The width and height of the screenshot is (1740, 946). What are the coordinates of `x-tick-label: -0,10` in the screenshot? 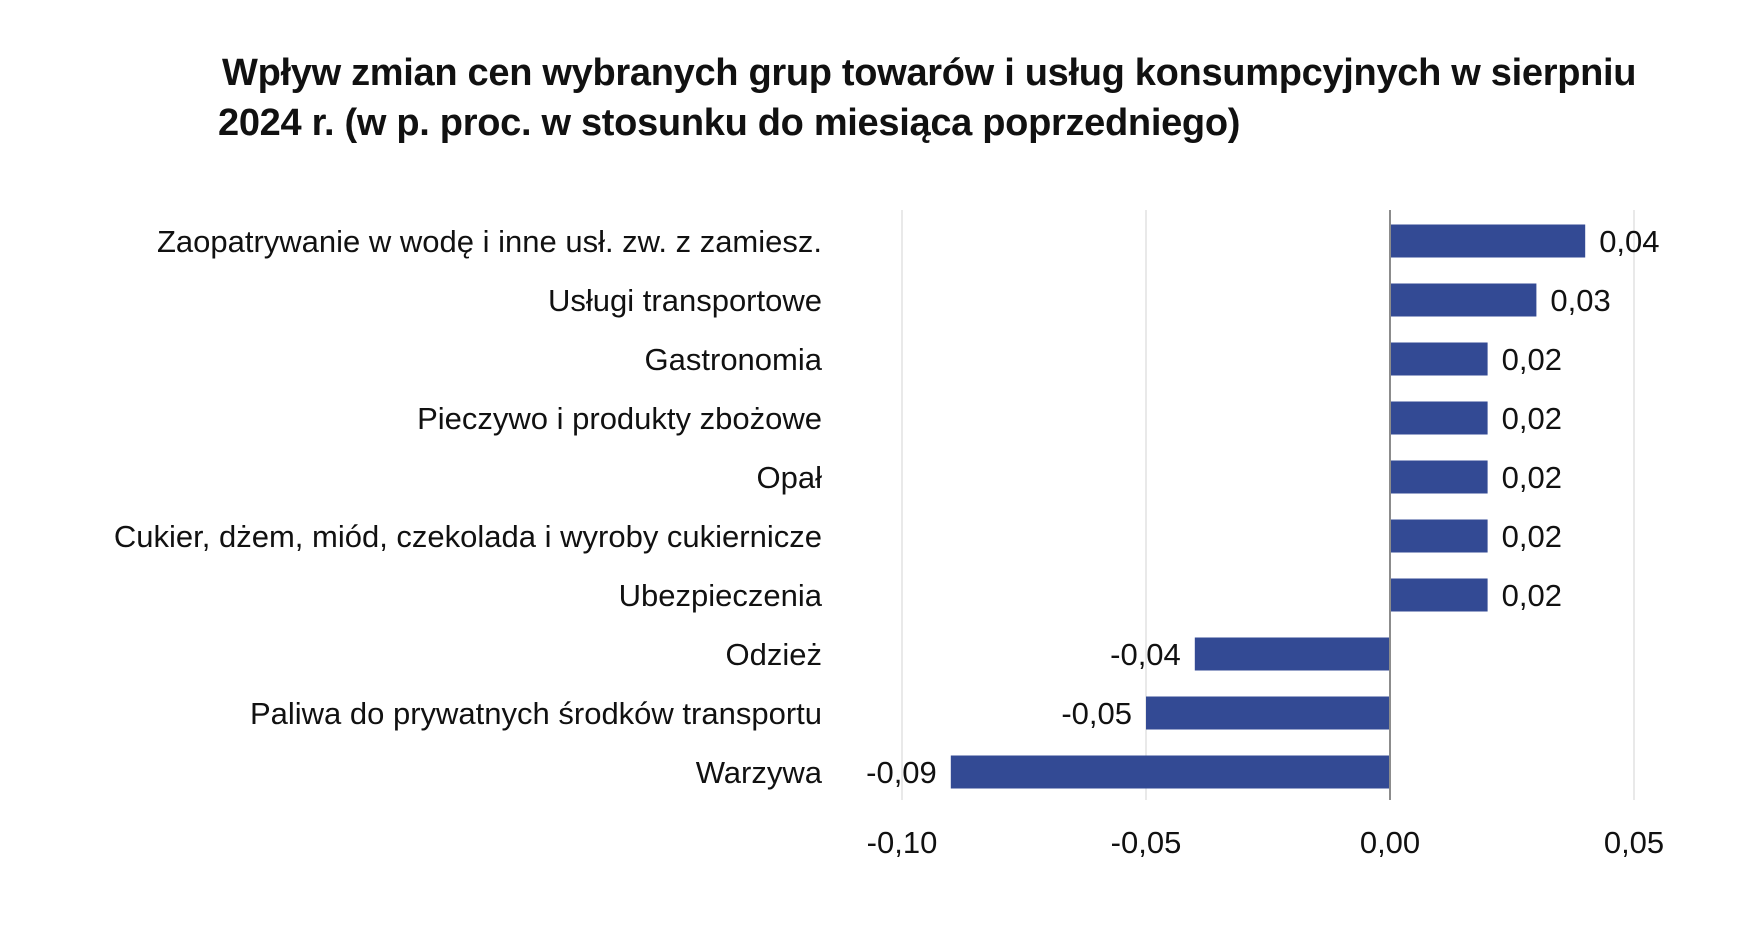 It's located at (902, 842).